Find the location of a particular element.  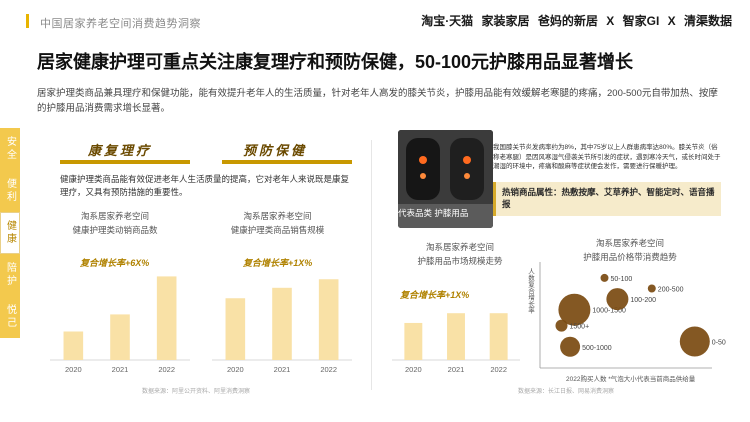

report-title: 中国居家养老空间消费趋势洞察 is located at coordinates (120, 24).